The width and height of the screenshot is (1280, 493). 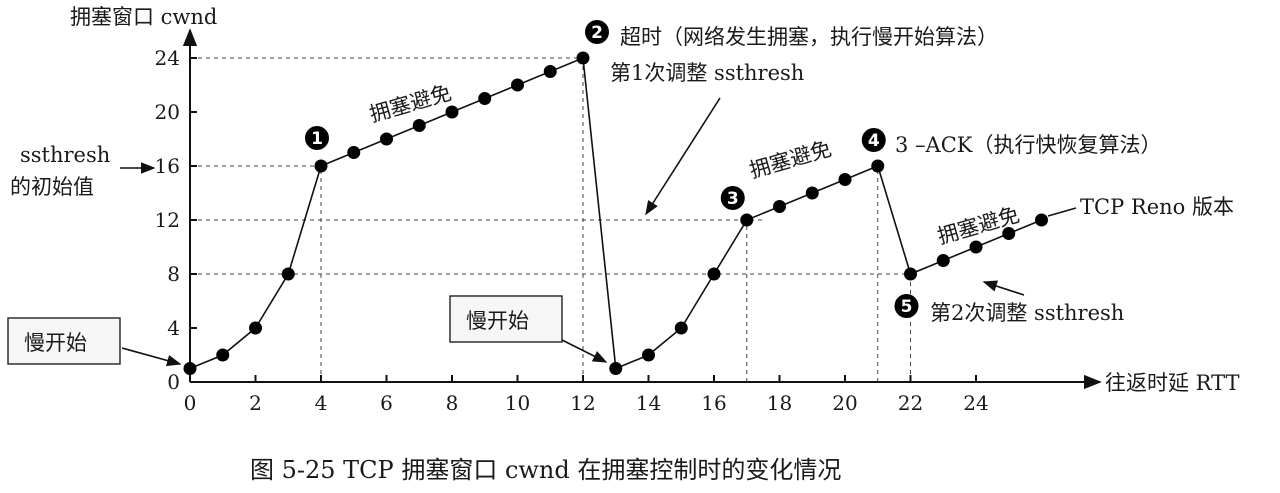 I want to click on x-tick-label-20: 20, so click(x=844, y=403).